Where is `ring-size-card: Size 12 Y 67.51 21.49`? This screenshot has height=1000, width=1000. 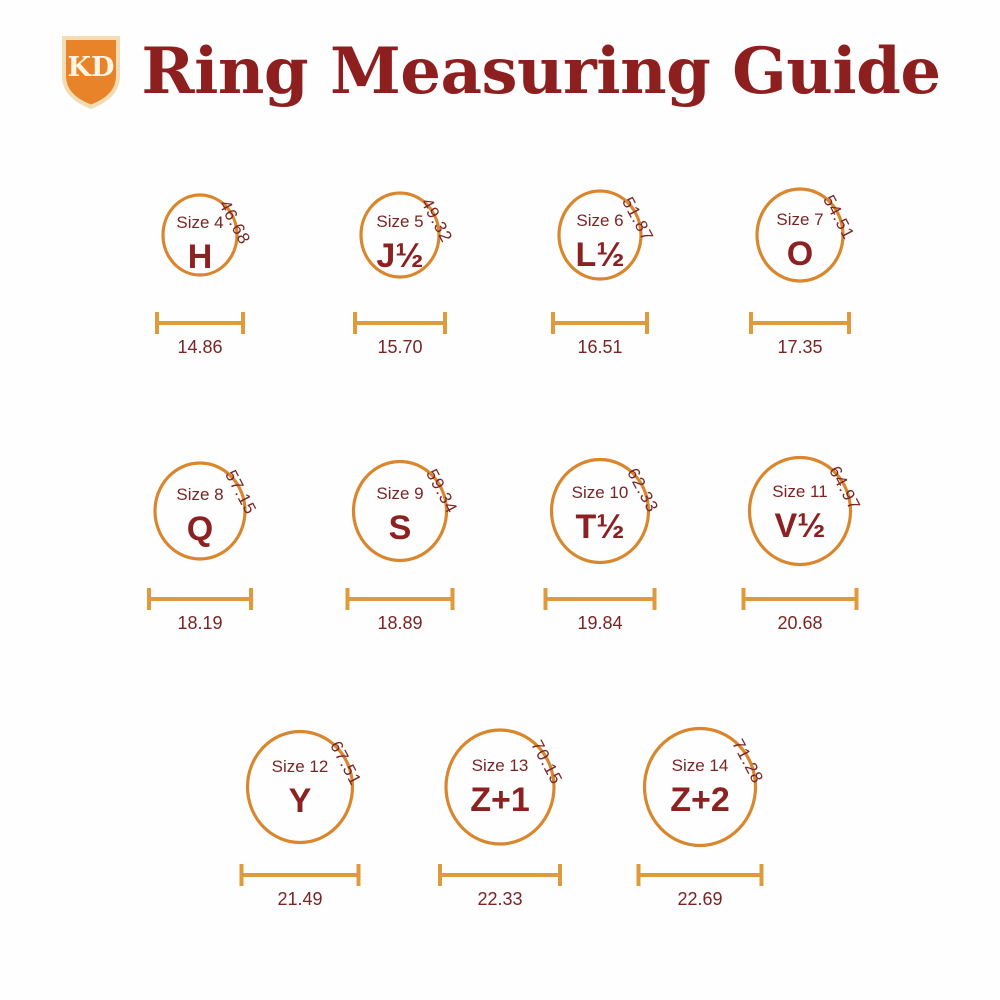
ring-size-card: Size 12 Y 67.51 21.49 is located at coordinates (300, 807).